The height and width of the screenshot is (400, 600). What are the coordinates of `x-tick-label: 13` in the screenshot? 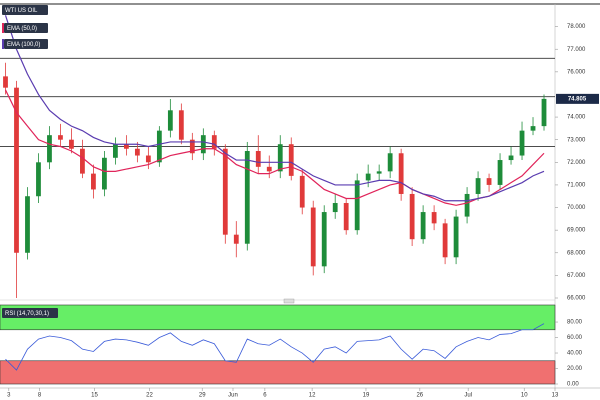 It's located at (555, 396).